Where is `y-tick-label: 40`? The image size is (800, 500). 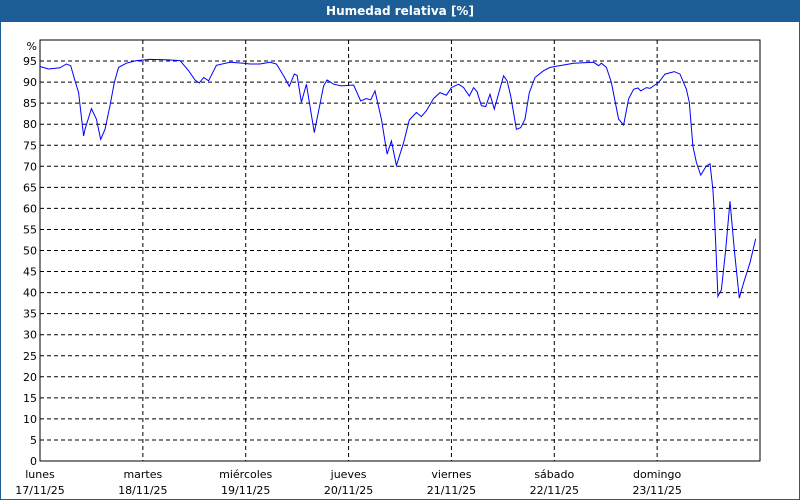
y-tick-label: 40 is located at coordinates (30, 293).